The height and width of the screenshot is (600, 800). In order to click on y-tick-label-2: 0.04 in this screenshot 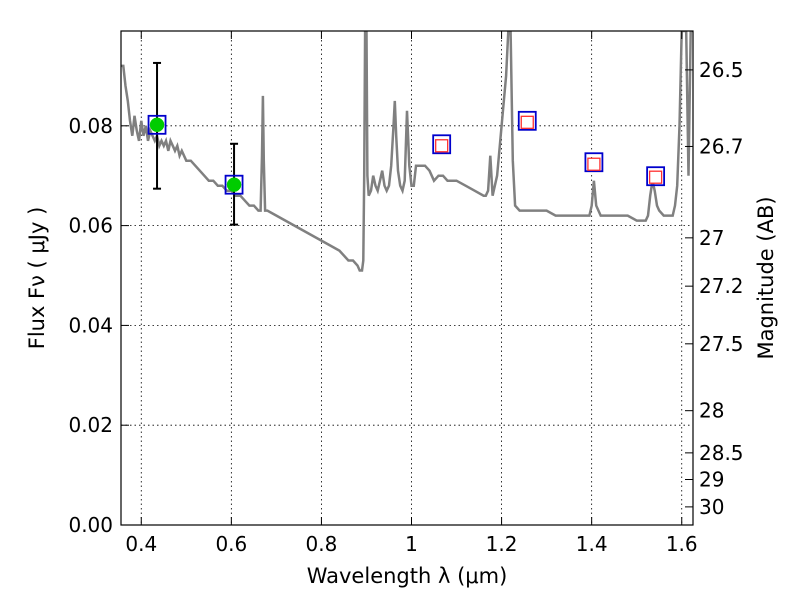, I will do `click(90, 325)`.